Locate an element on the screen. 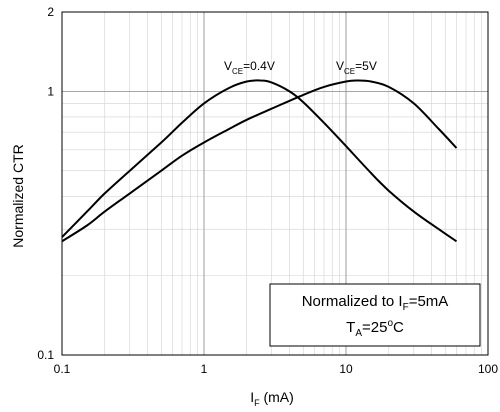  annotation-normalized-to: Normalized to IF=5mA is located at coordinates (375, 303).